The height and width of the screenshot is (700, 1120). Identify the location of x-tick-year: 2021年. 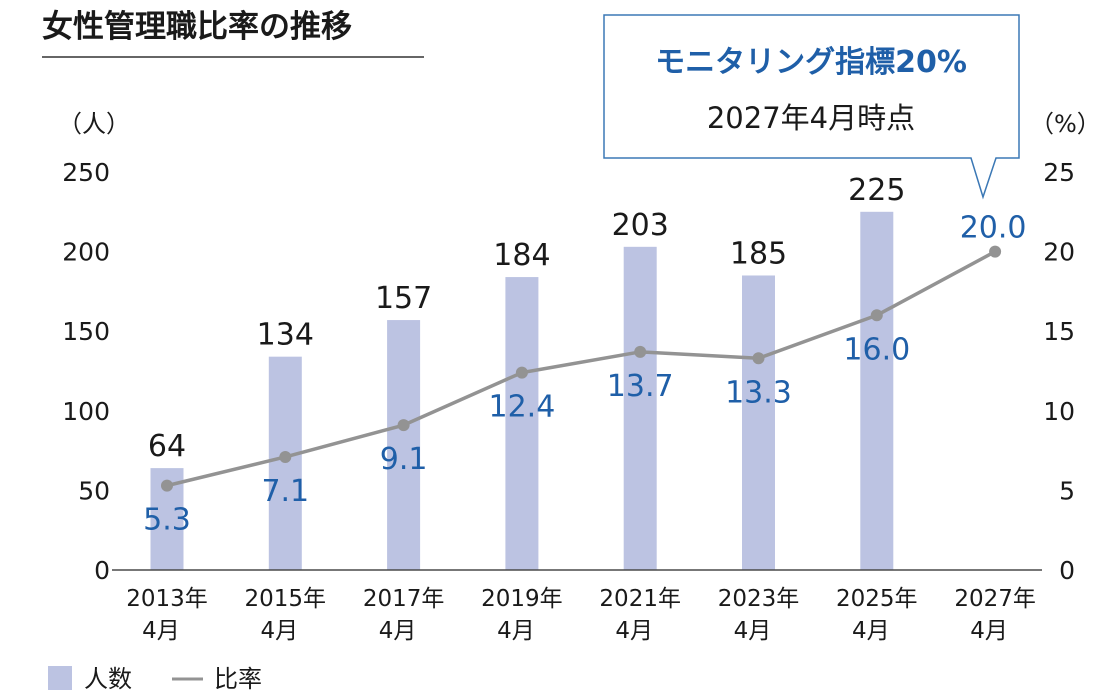
(640, 599).